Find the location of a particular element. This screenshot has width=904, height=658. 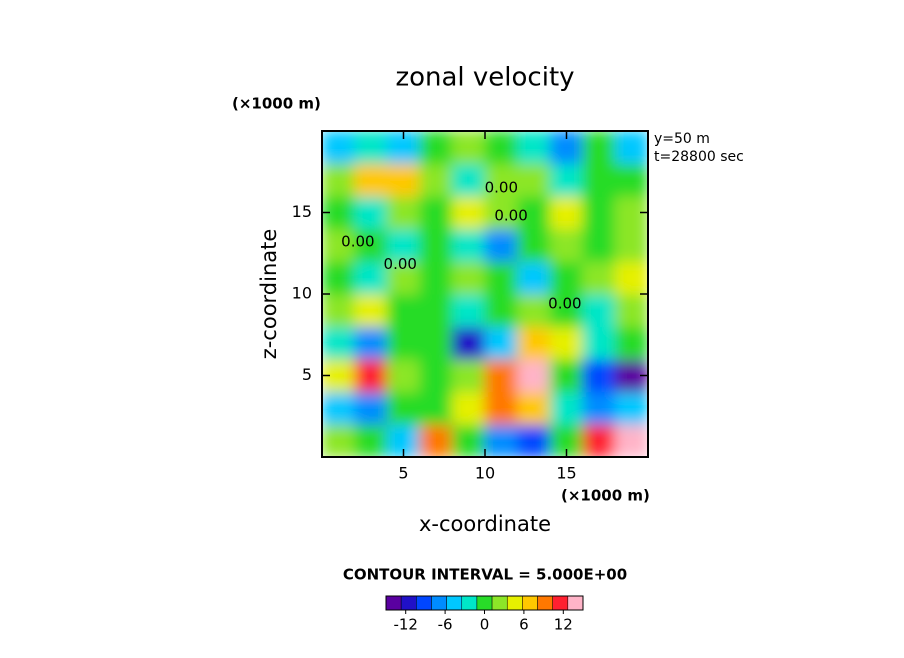

y-tick-label: 10 is located at coordinates (302, 293).